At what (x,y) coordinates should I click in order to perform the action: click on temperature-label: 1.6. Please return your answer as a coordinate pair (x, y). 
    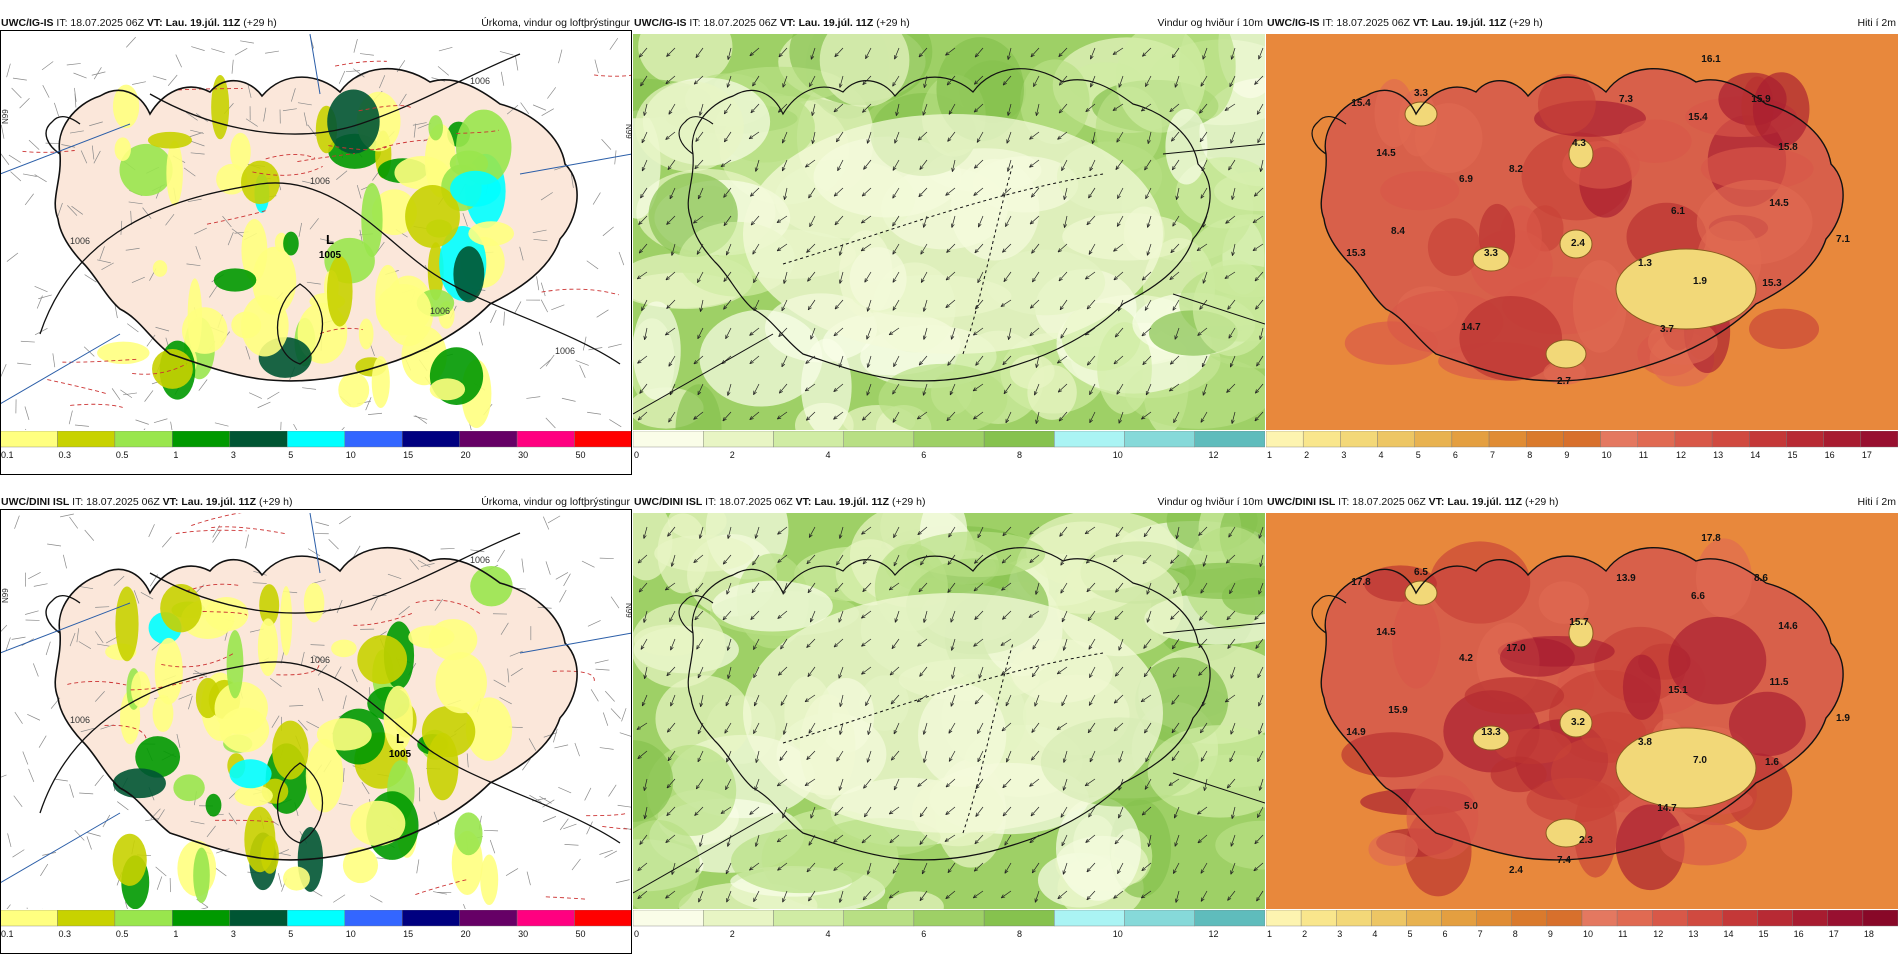
    Looking at the image, I should click on (1772, 762).